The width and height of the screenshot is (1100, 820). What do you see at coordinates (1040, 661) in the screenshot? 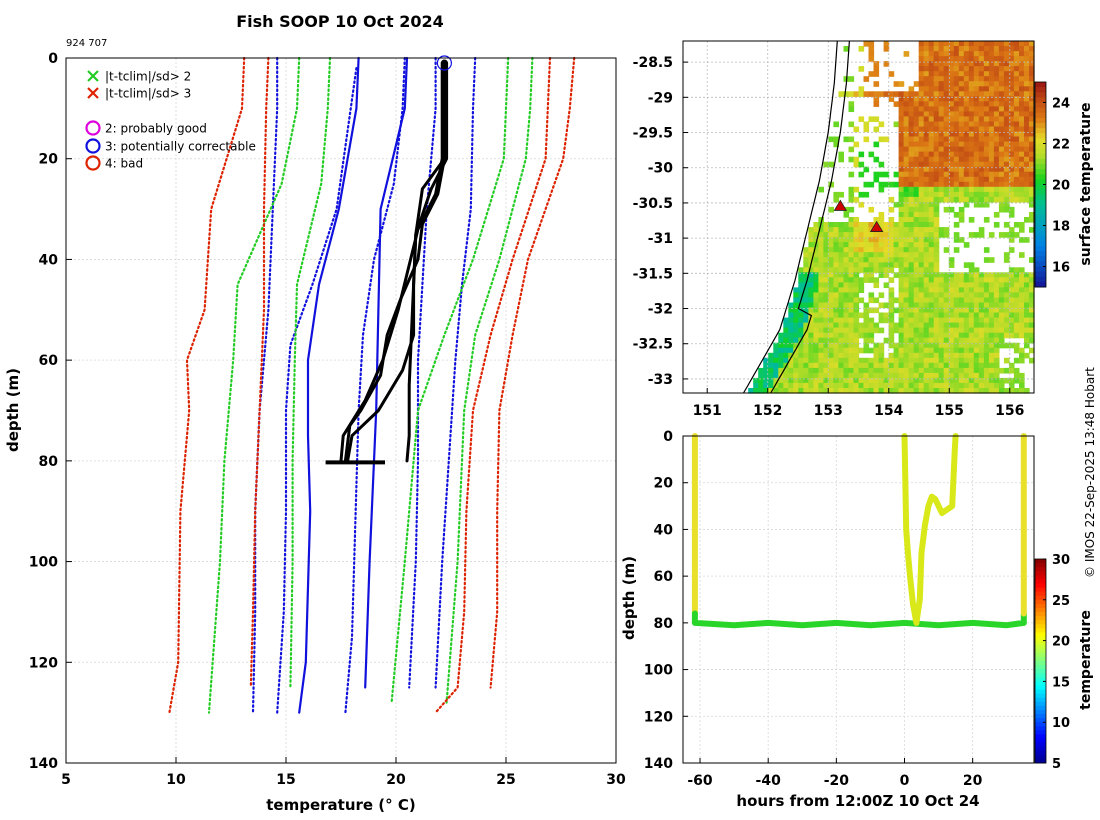
I see `depth-time-colorbar-frame` at bounding box center [1040, 661].